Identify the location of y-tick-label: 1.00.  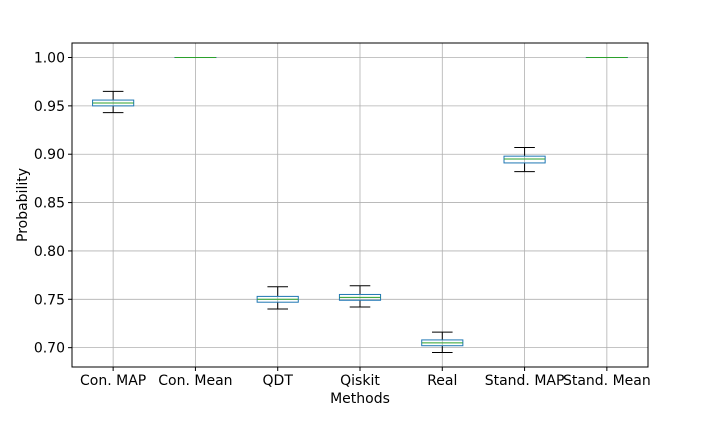
(49, 59).